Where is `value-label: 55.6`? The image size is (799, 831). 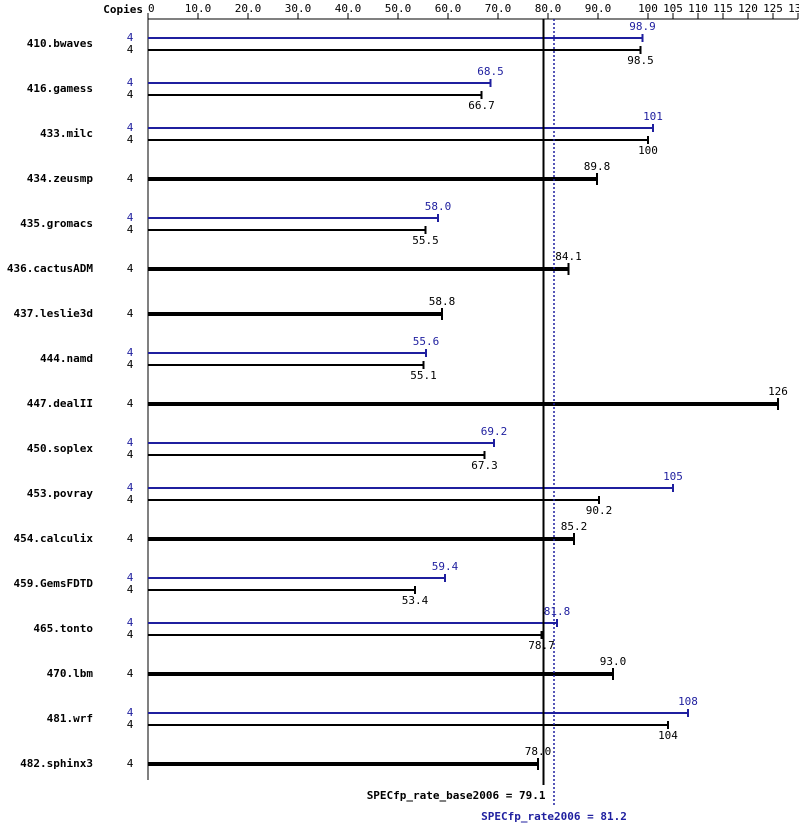 value-label: 55.6 is located at coordinates (426, 341).